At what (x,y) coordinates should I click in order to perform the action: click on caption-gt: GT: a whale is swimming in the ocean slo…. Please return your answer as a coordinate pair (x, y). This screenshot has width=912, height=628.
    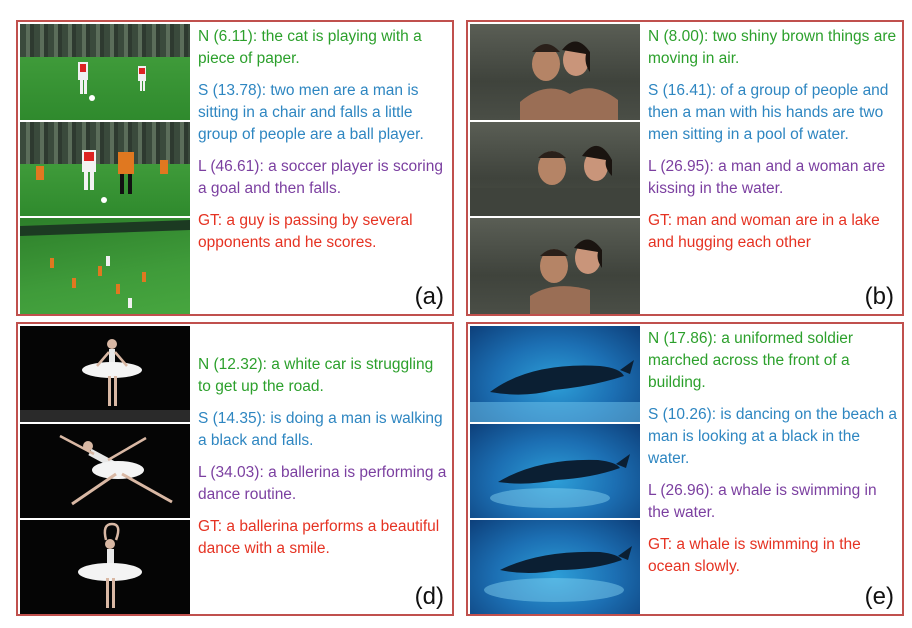
    Looking at the image, I should click on (754, 555).